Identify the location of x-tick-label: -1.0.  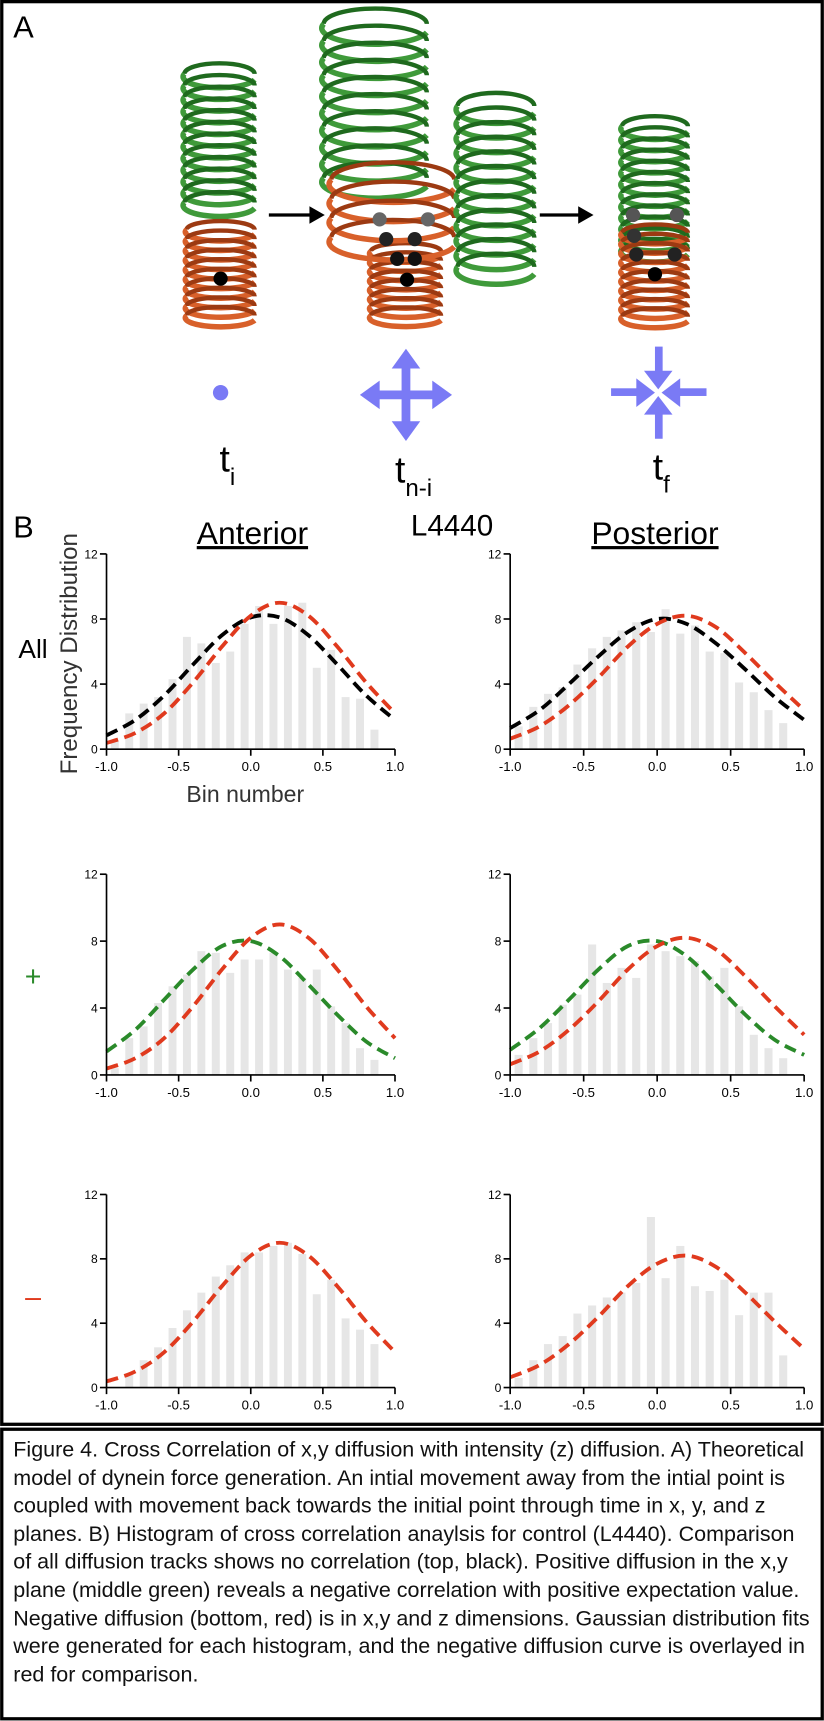
(106, 1092).